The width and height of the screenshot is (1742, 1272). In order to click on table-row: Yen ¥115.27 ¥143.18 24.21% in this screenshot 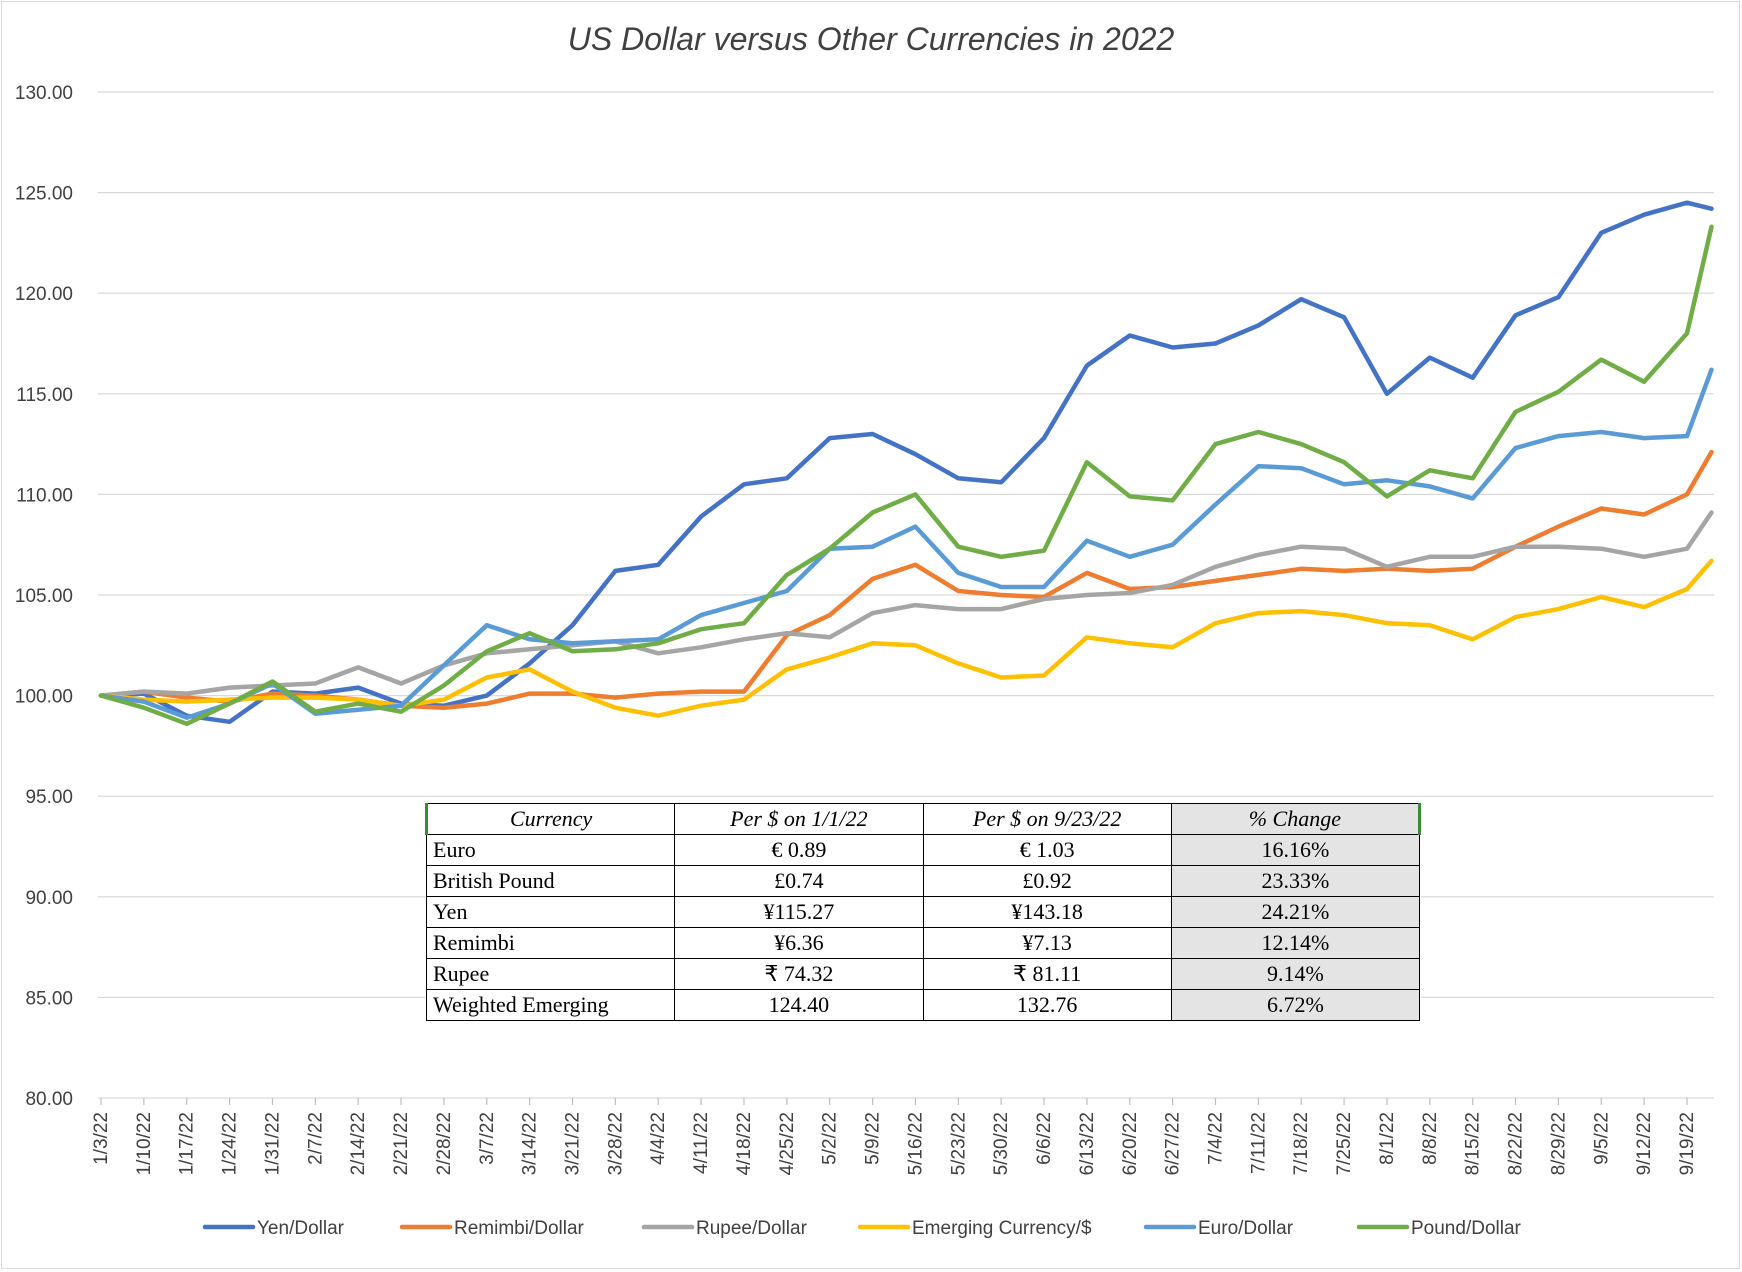, I will do `click(923, 912)`.